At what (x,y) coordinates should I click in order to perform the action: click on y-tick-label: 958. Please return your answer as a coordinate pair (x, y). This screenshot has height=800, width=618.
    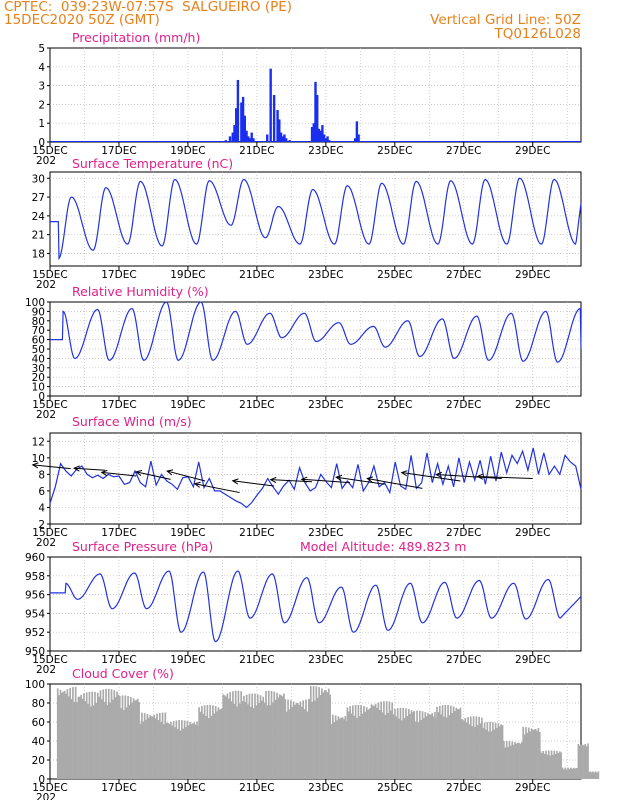
    Looking at the image, I should click on (35, 577).